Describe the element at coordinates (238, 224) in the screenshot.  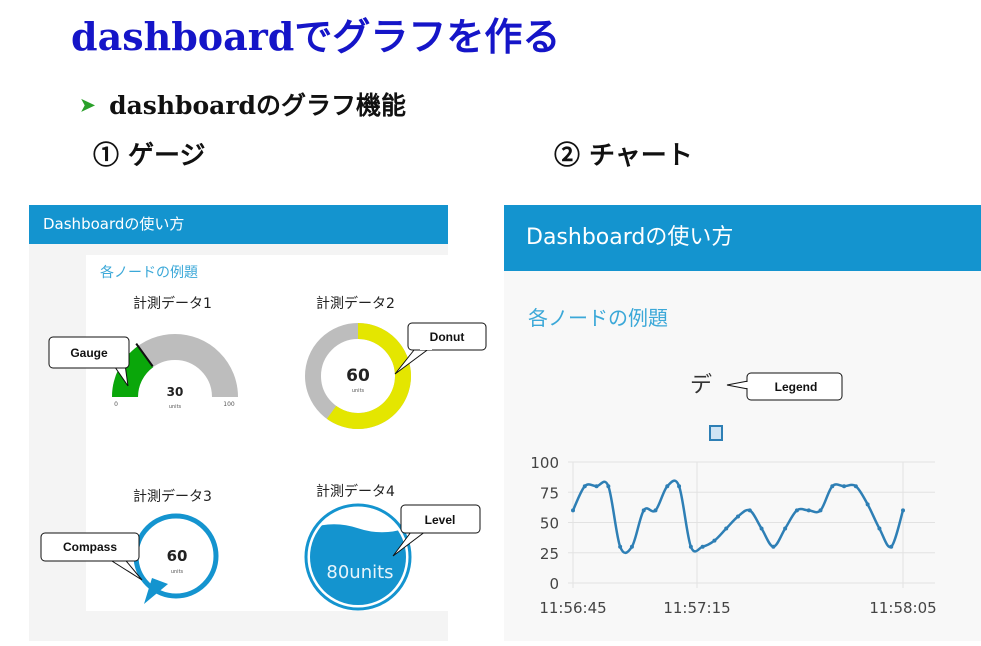
I see `dashboard-header-left: Dashboardの使い方` at that location.